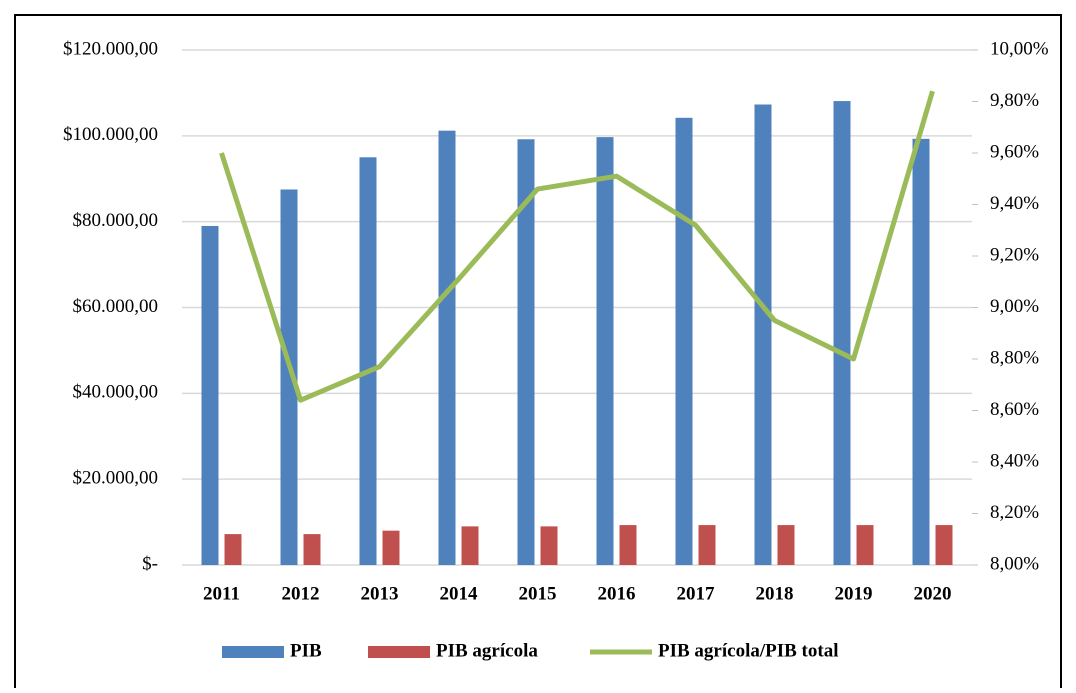  I want to click on x-tick-label: 2014, so click(459, 593).